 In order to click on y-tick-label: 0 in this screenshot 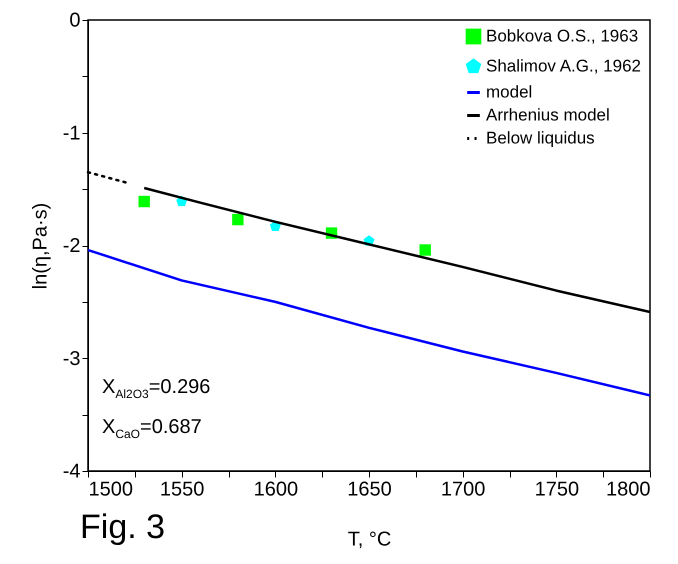, I will do `click(74, 21)`.